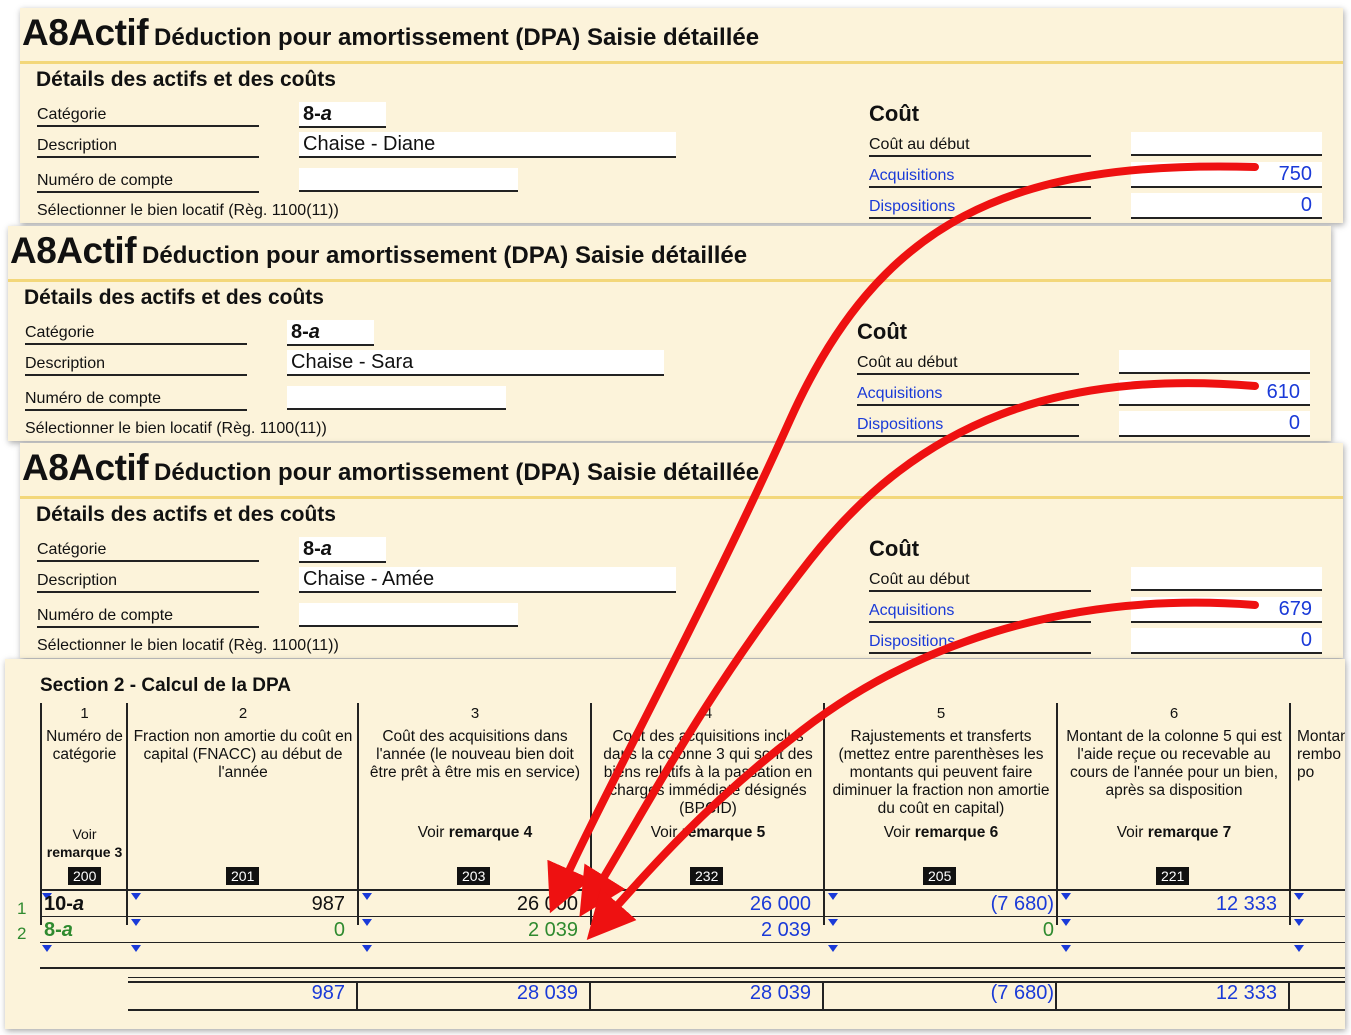 This screenshot has height=1035, width=1351. Describe the element at coordinates (475, 833) in the screenshot. I see `col-remark: Voir remarque 4` at that location.